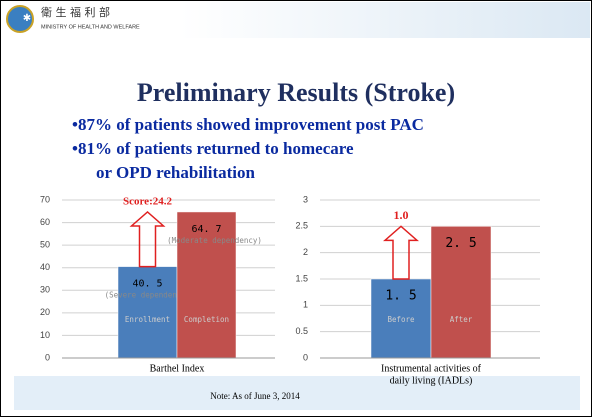 The width and height of the screenshot is (592, 417). Describe the element at coordinates (401, 215) in the screenshot. I see `annotation: 1.0` at that location.